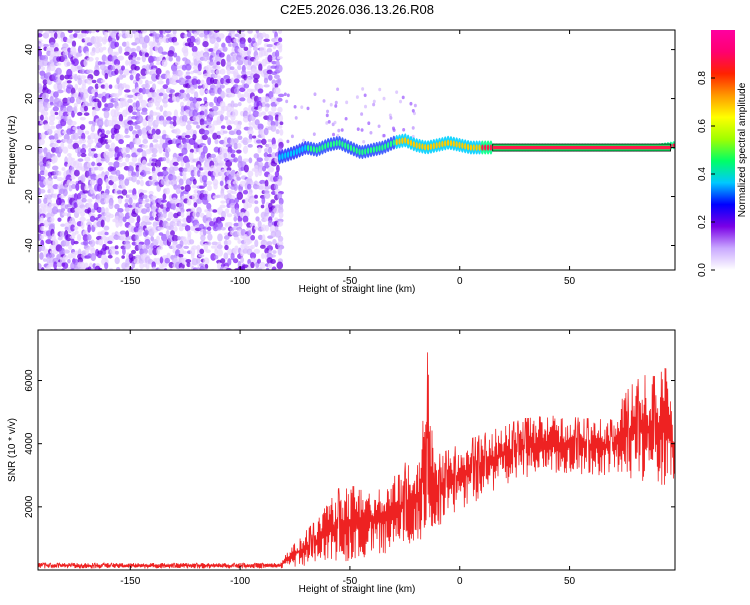  I want to click on spectrogram-xtick-label: -50, so click(350, 281).